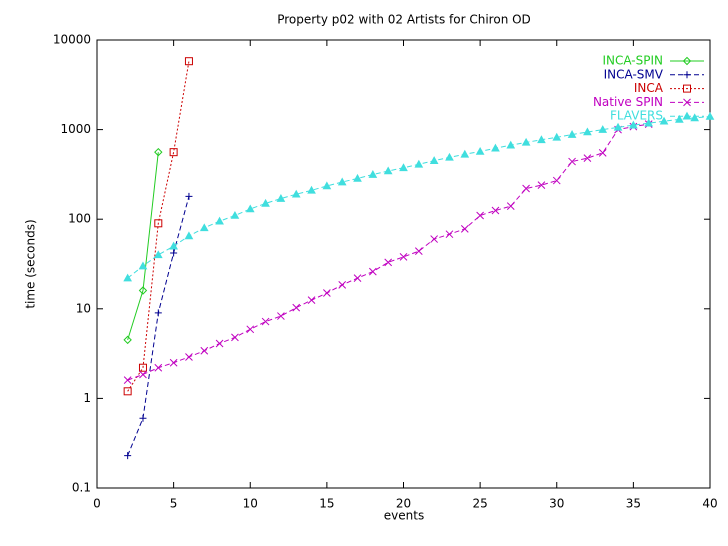 The height and width of the screenshot is (546, 728). What do you see at coordinates (174, 504) in the screenshot?
I see `x-tick-label: 5` at bounding box center [174, 504].